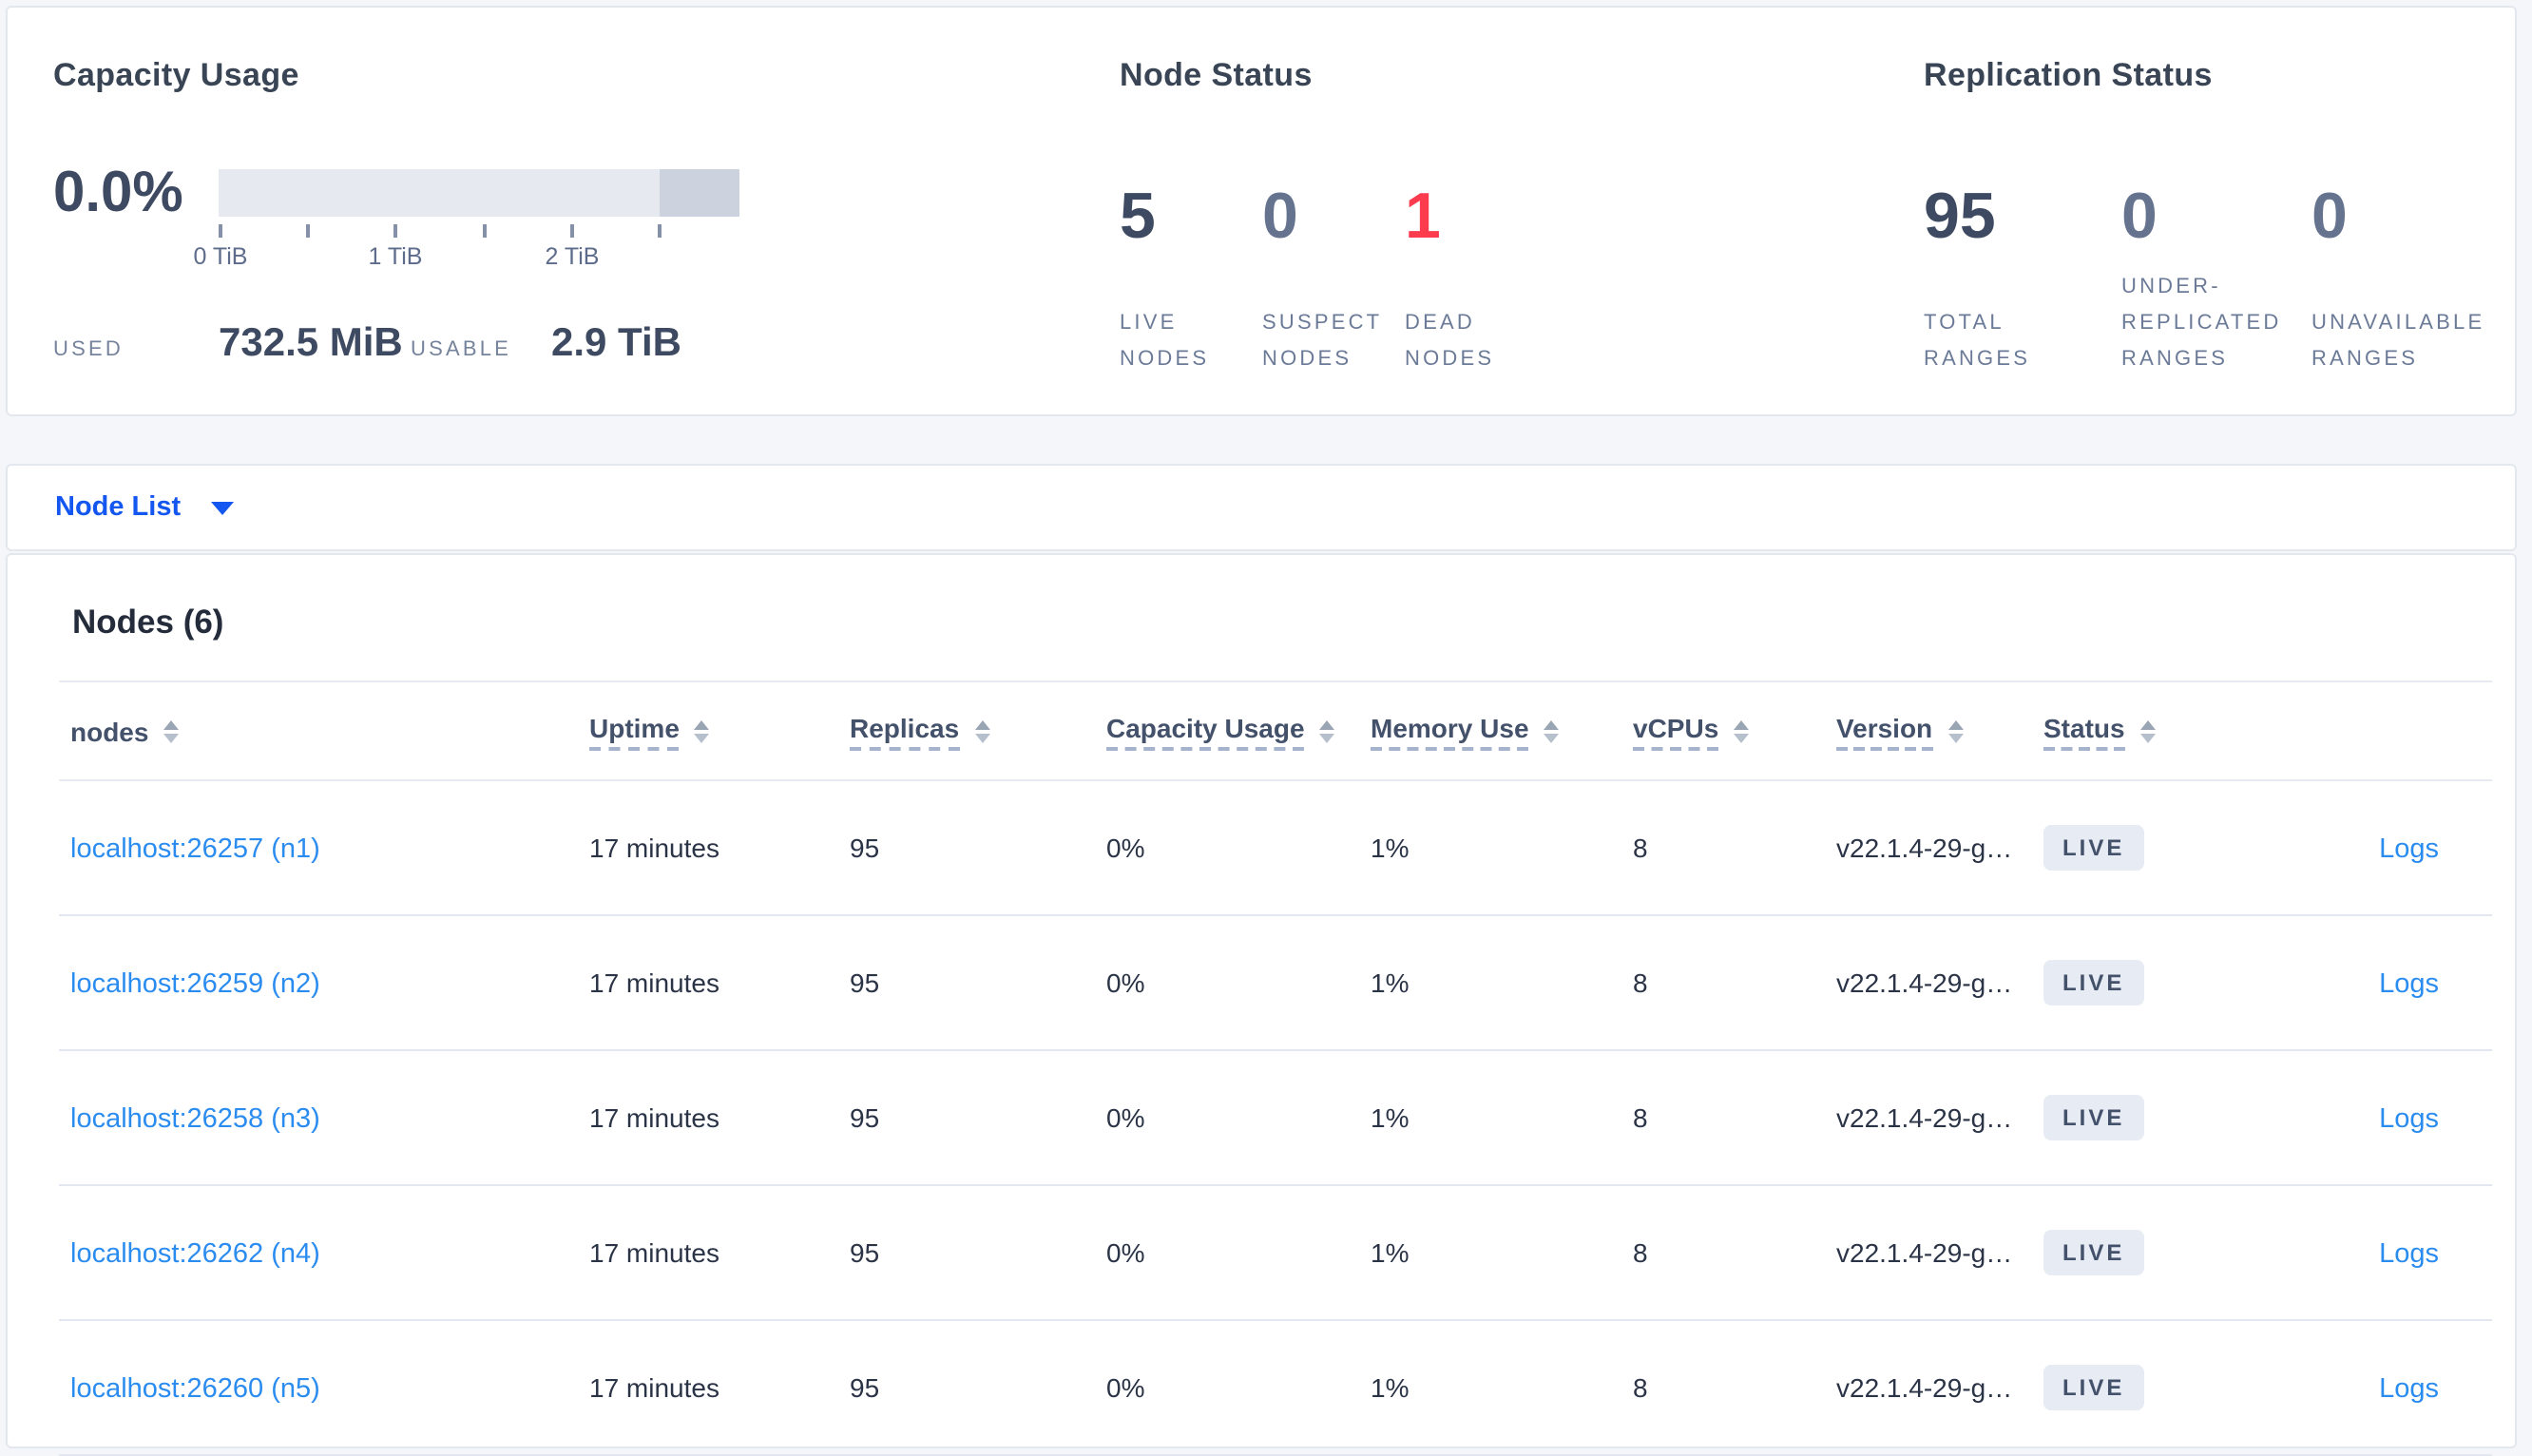 This screenshot has height=1456, width=2532. I want to click on total-ranges-label: TOTAL RANGES, so click(1977, 341).